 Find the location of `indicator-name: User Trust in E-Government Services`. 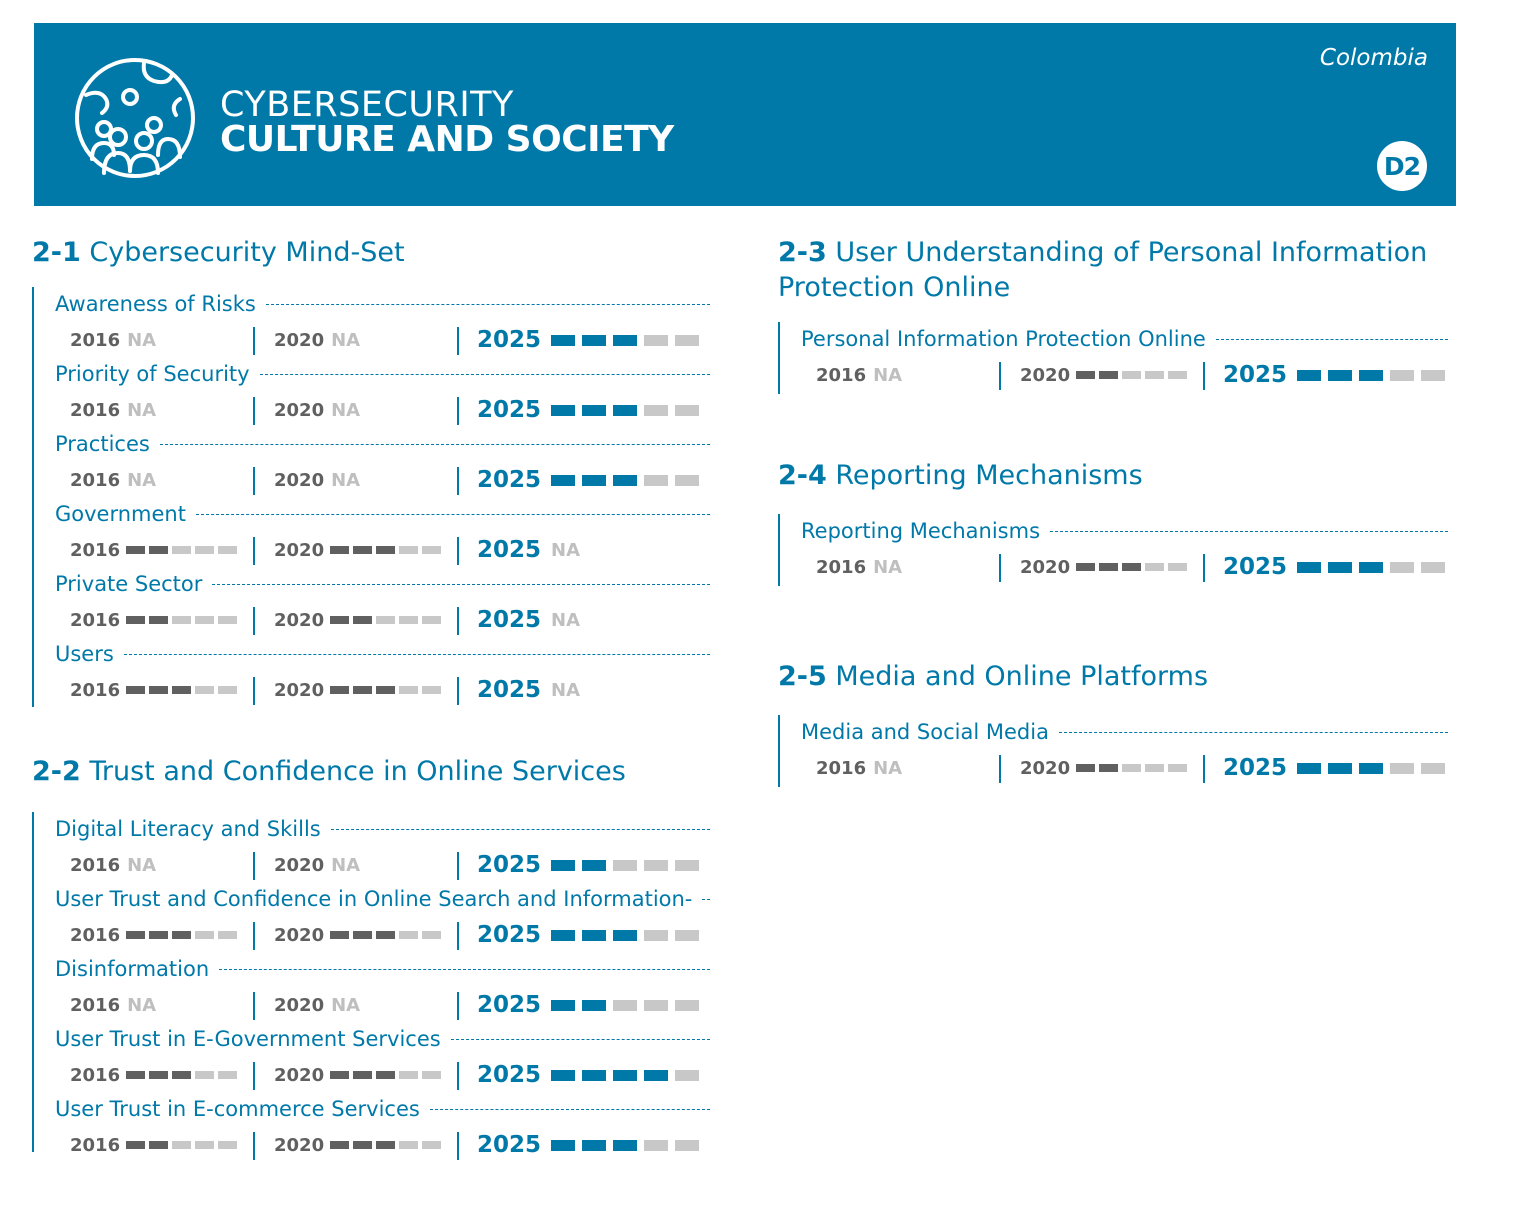

indicator-name: User Trust in E-Government Services is located at coordinates (248, 1039).